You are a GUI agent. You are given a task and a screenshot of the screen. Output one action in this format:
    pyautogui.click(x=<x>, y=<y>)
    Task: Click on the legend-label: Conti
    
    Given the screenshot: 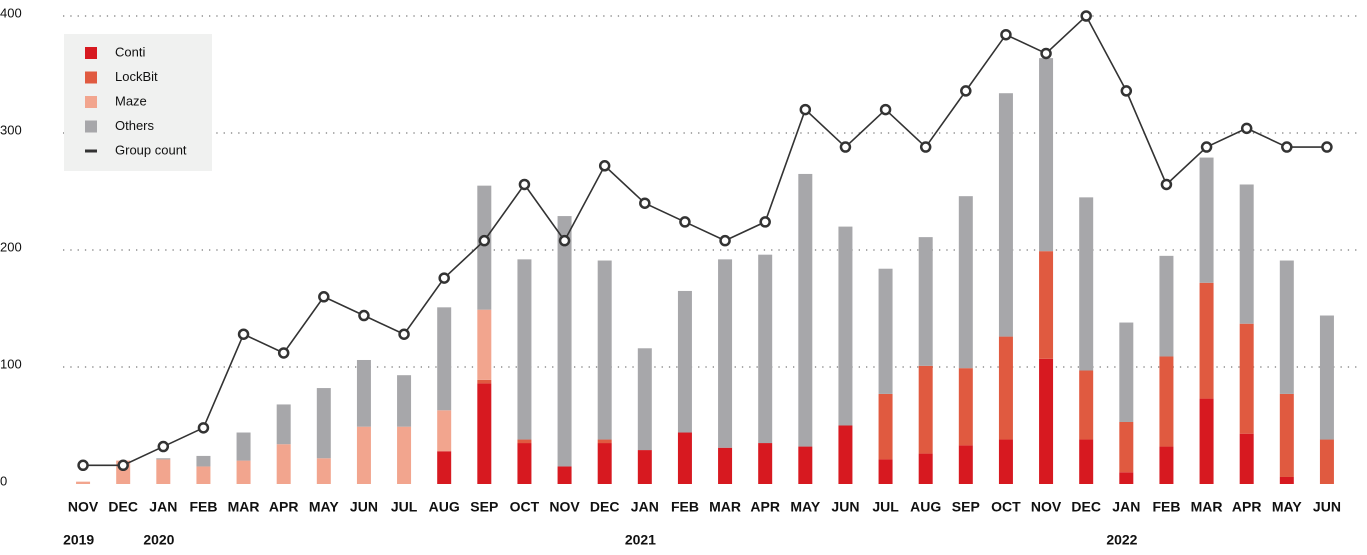 What is the action you would take?
    pyautogui.click(x=130, y=51)
    